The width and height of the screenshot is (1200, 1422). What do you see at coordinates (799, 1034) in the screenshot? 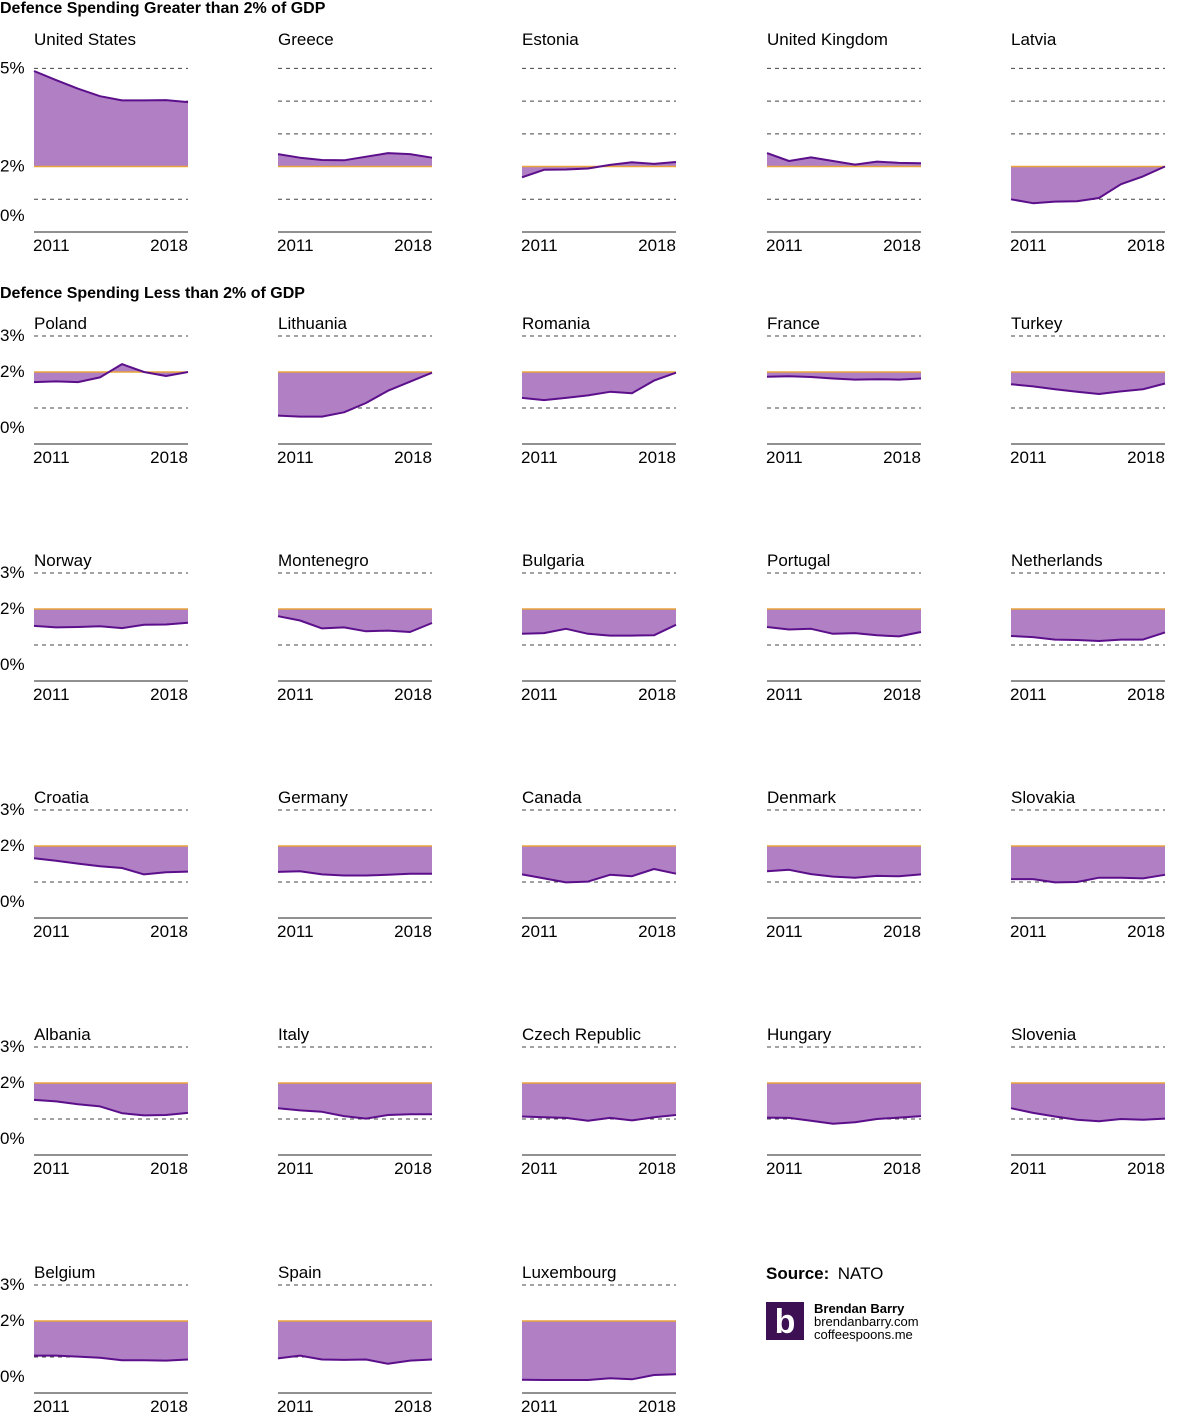
I see `panel-title: Hungary` at bounding box center [799, 1034].